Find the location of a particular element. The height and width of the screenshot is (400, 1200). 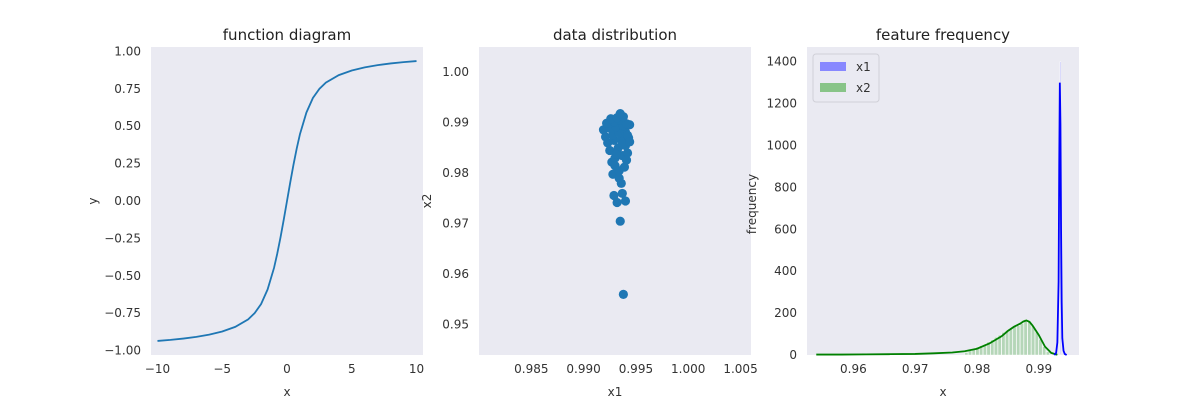

function-diagram-xtick-label: −5 is located at coordinates (222, 369).